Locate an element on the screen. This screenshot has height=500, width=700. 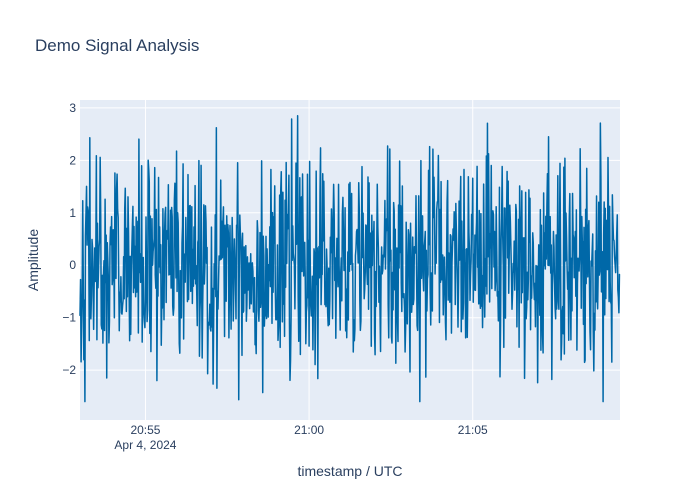
y-axis-title: Amplitude is located at coordinates (33, 260).